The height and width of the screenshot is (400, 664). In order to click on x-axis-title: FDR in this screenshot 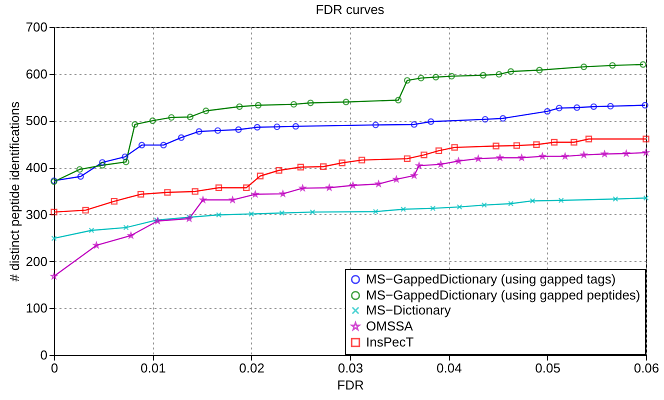, I will do `click(350, 385)`.